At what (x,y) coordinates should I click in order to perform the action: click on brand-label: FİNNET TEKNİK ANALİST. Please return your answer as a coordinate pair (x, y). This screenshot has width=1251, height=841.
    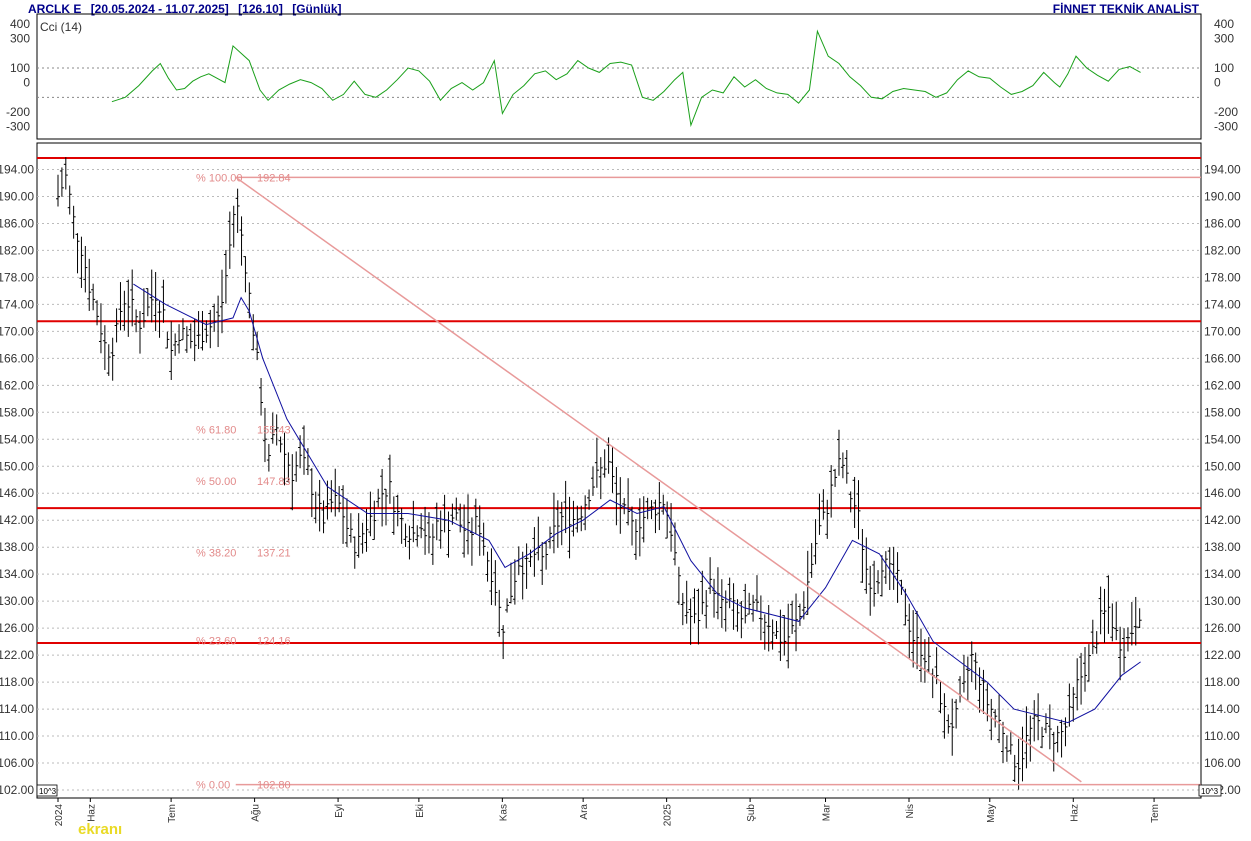
    Looking at the image, I should click on (1125, 9).